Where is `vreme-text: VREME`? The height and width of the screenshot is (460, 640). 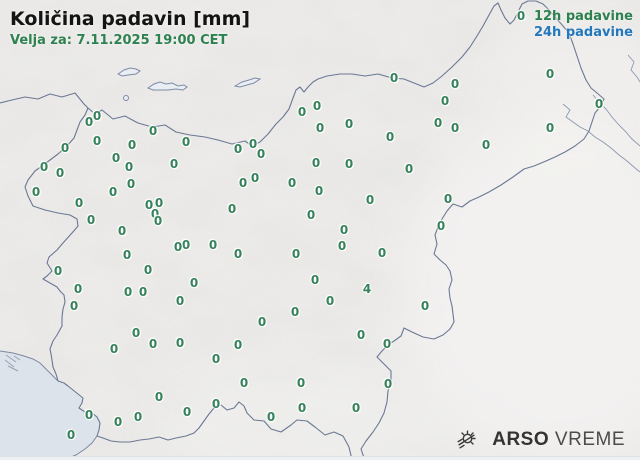
vreme-text: VREME is located at coordinates (589, 439).